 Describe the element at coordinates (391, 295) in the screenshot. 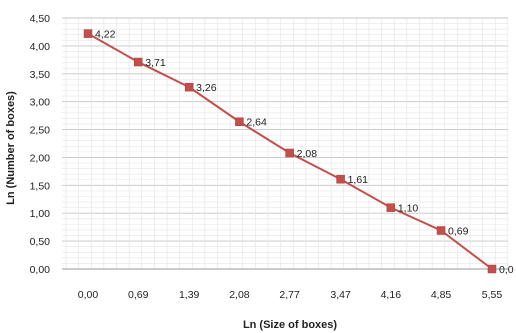

I see `x-tick-label: 4,16` at that location.